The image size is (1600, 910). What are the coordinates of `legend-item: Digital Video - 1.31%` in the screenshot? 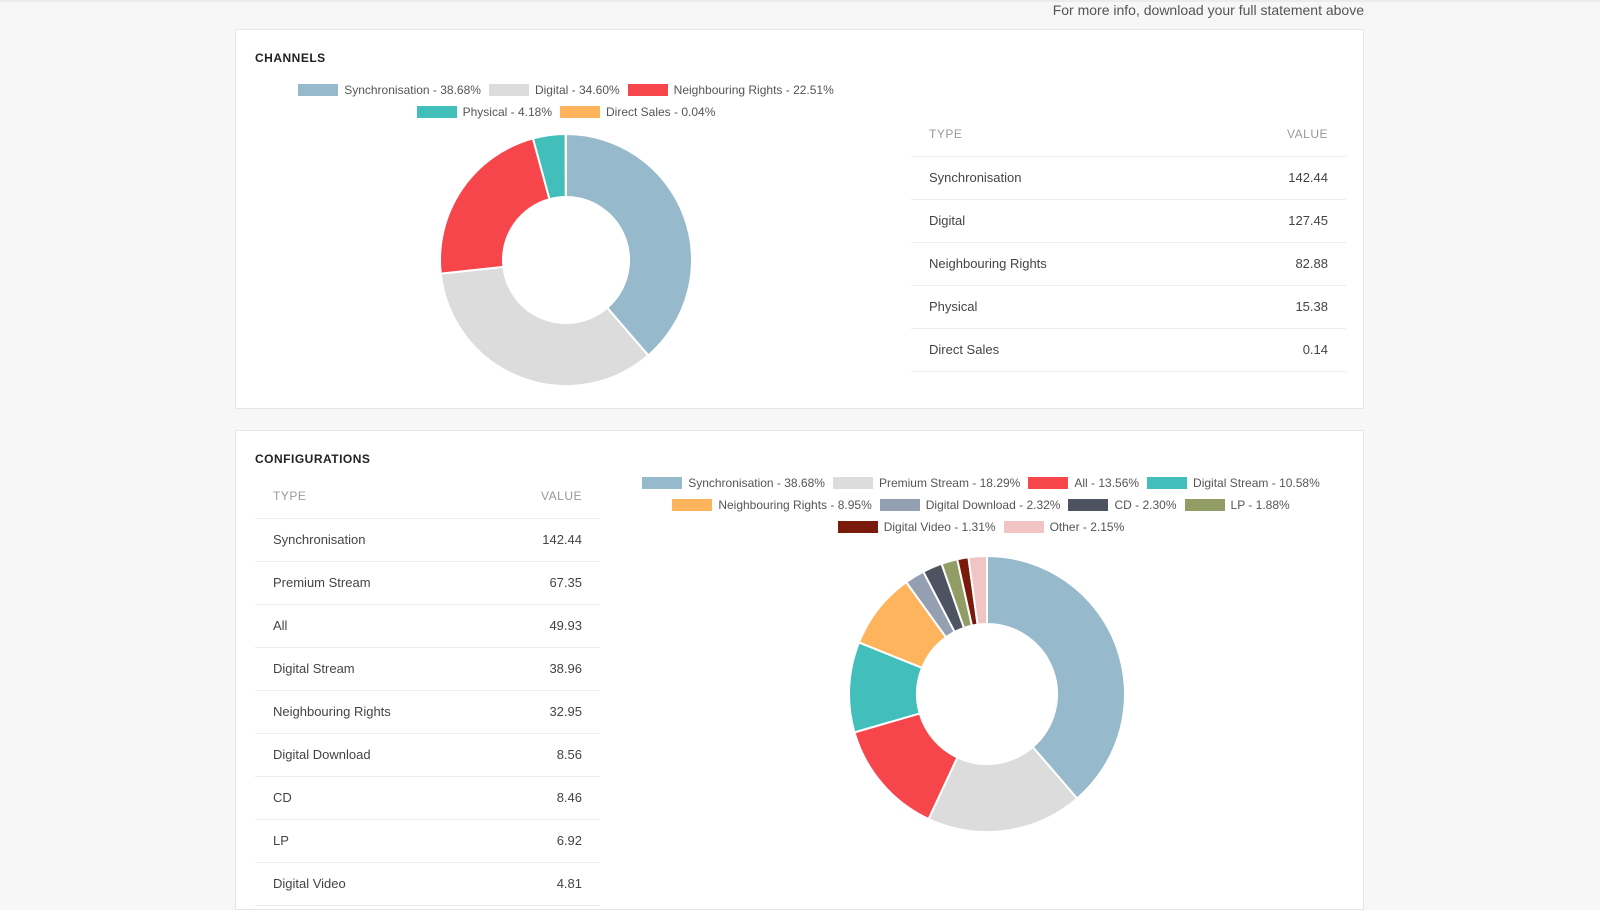 It's located at (917, 527).